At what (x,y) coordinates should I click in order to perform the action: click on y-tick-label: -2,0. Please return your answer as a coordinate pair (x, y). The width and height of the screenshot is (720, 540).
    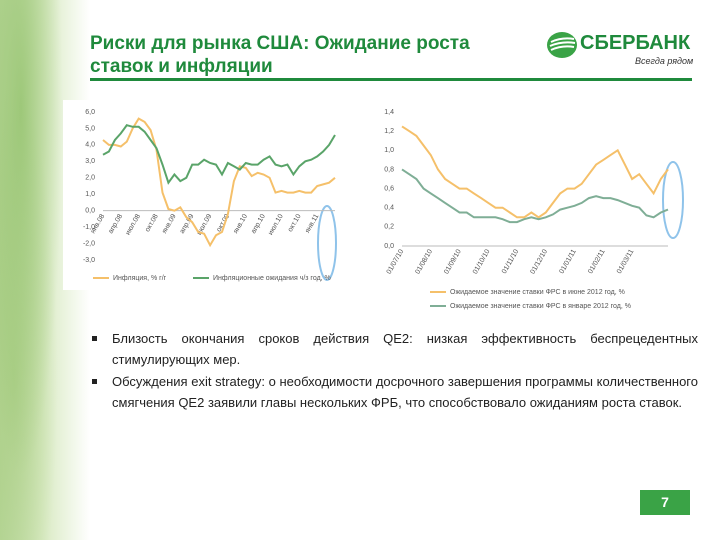
    Looking at the image, I should click on (89, 243).